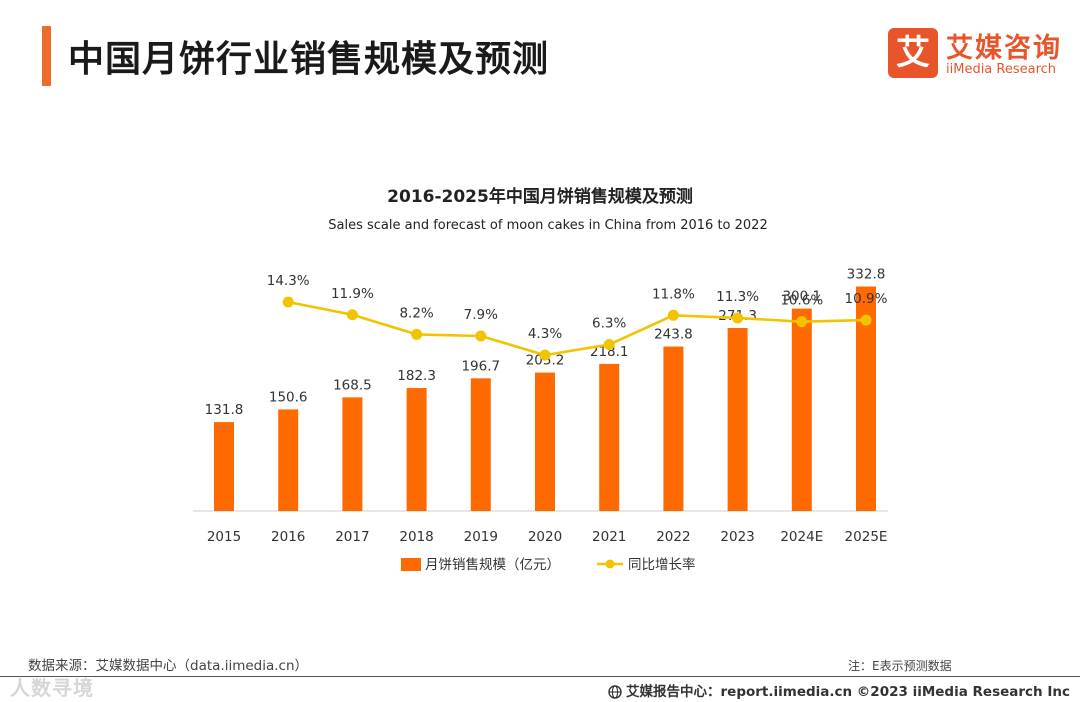  What do you see at coordinates (352, 454) in the screenshot?
I see `bar-2017` at bounding box center [352, 454].